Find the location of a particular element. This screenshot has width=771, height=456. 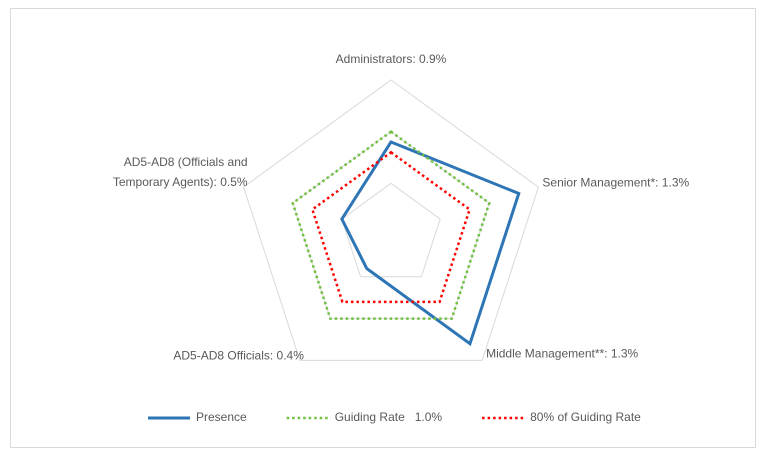

category-label: Senior Management*: 1.3% is located at coordinates (615, 182).